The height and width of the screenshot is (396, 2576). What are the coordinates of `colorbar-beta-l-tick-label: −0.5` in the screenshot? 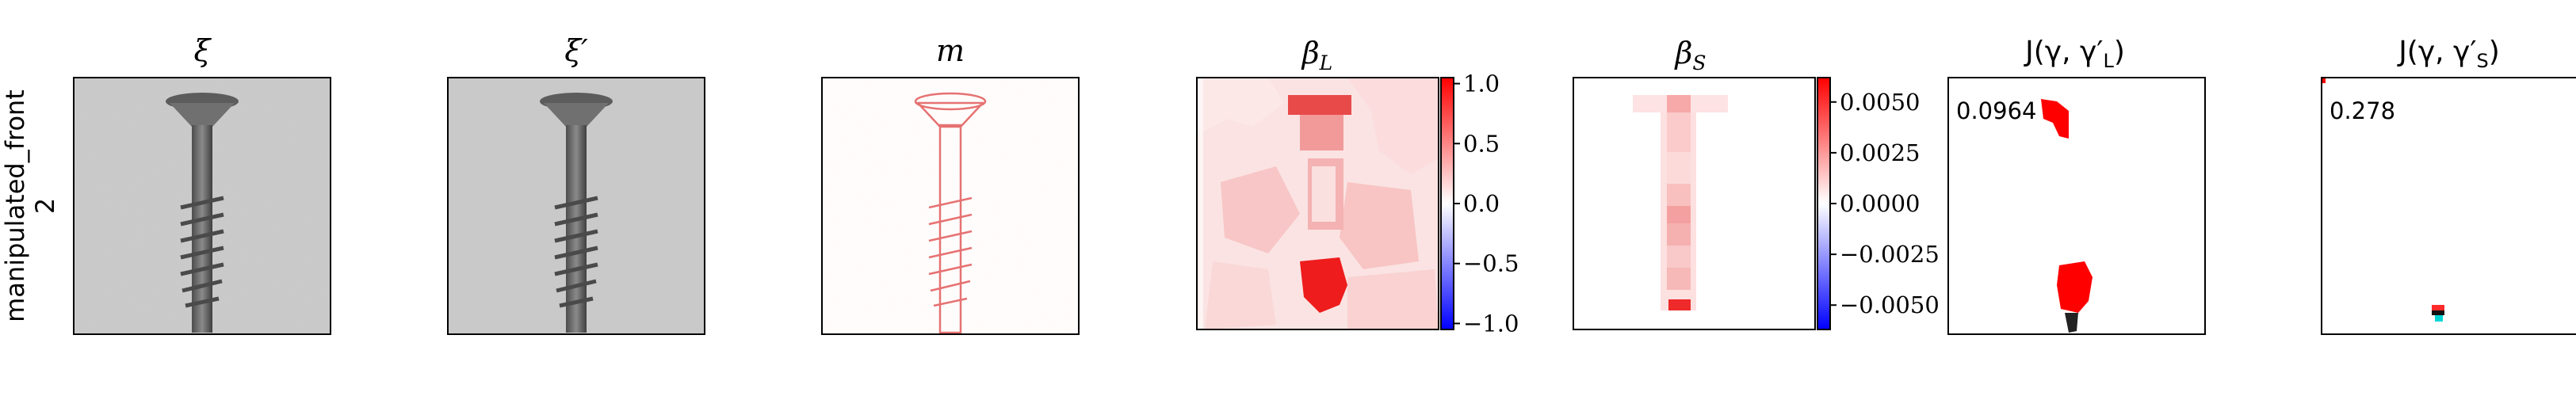 It's located at (1491, 263).